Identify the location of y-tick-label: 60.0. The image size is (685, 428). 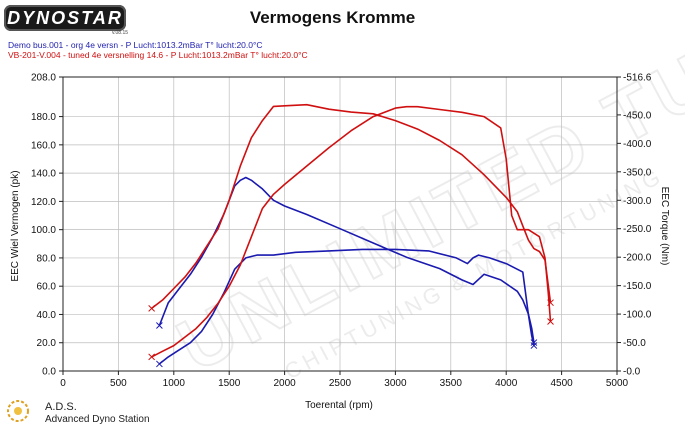
(47, 287).